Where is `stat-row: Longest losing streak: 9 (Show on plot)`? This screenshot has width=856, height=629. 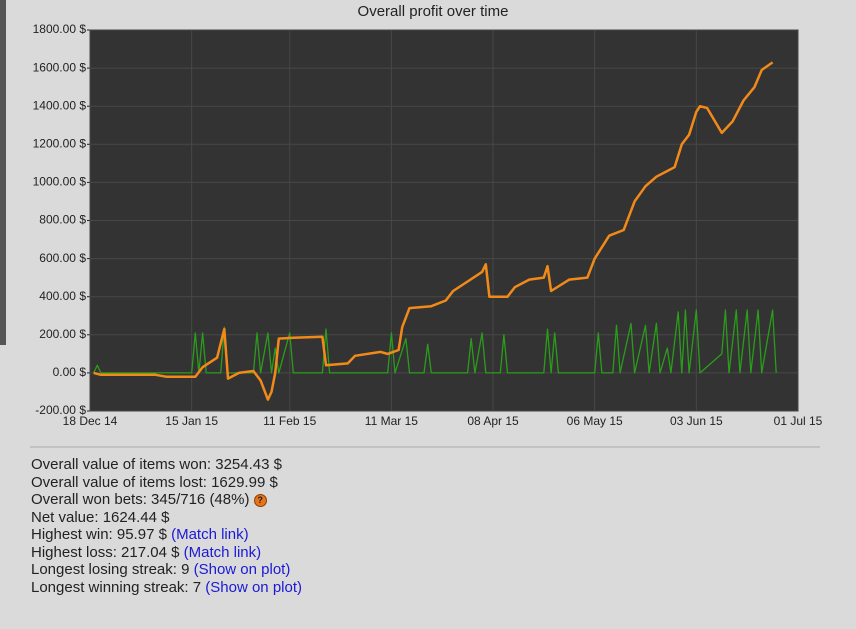
stat-row: Longest losing streak: 9 (Show on plot) is located at coordinates (166, 570).